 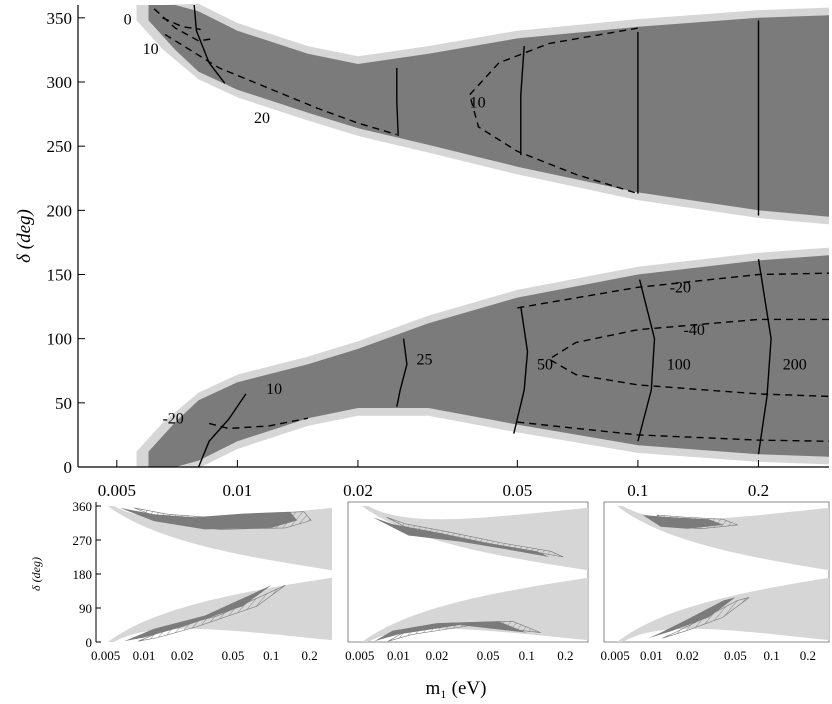 I want to click on x-axis-label: m₁ (eV), so click(x=456, y=688).